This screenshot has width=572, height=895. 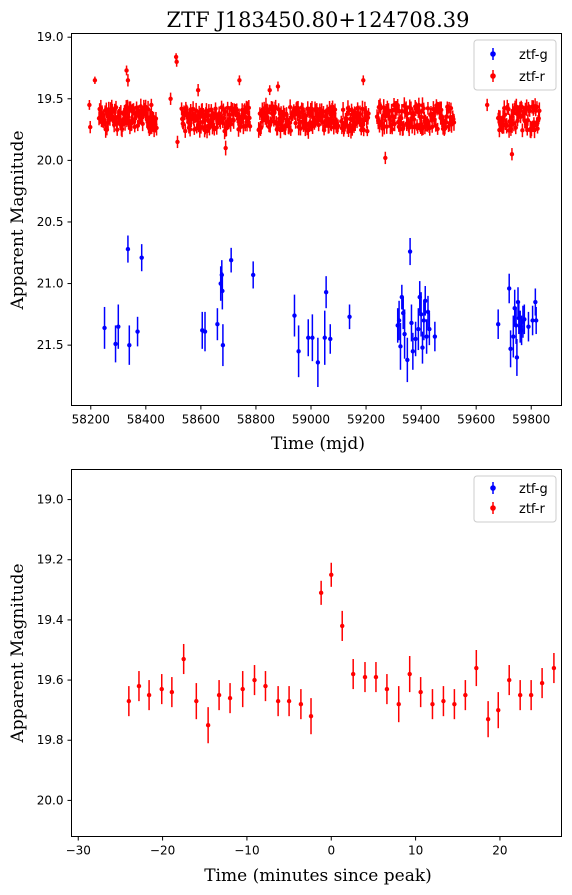 What do you see at coordinates (515, 499) in the screenshot?
I see `bottom-plot-legend: ztf-g ztf-r` at bounding box center [515, 499].